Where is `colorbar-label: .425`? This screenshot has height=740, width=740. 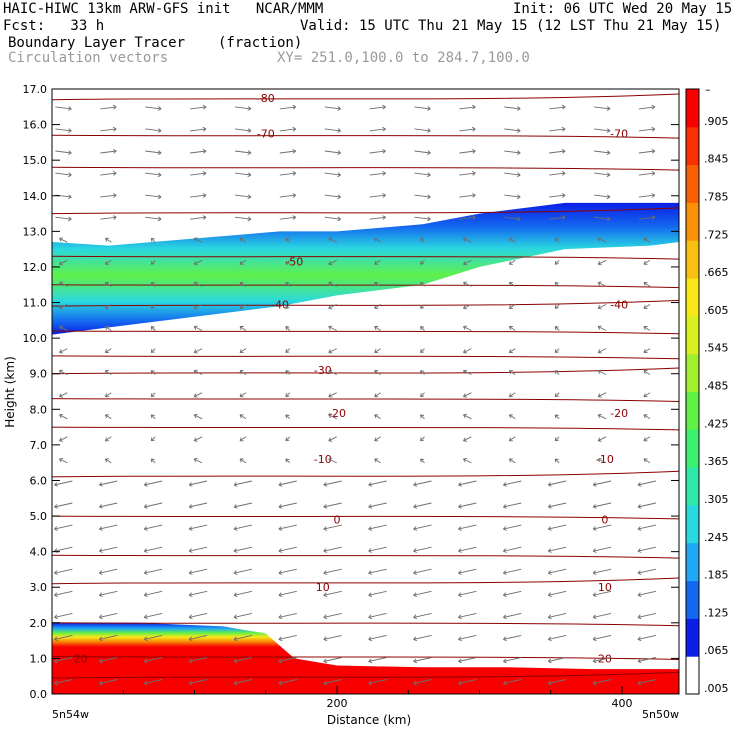 colorbar-label: .425 is located at coordinates (716, 423).